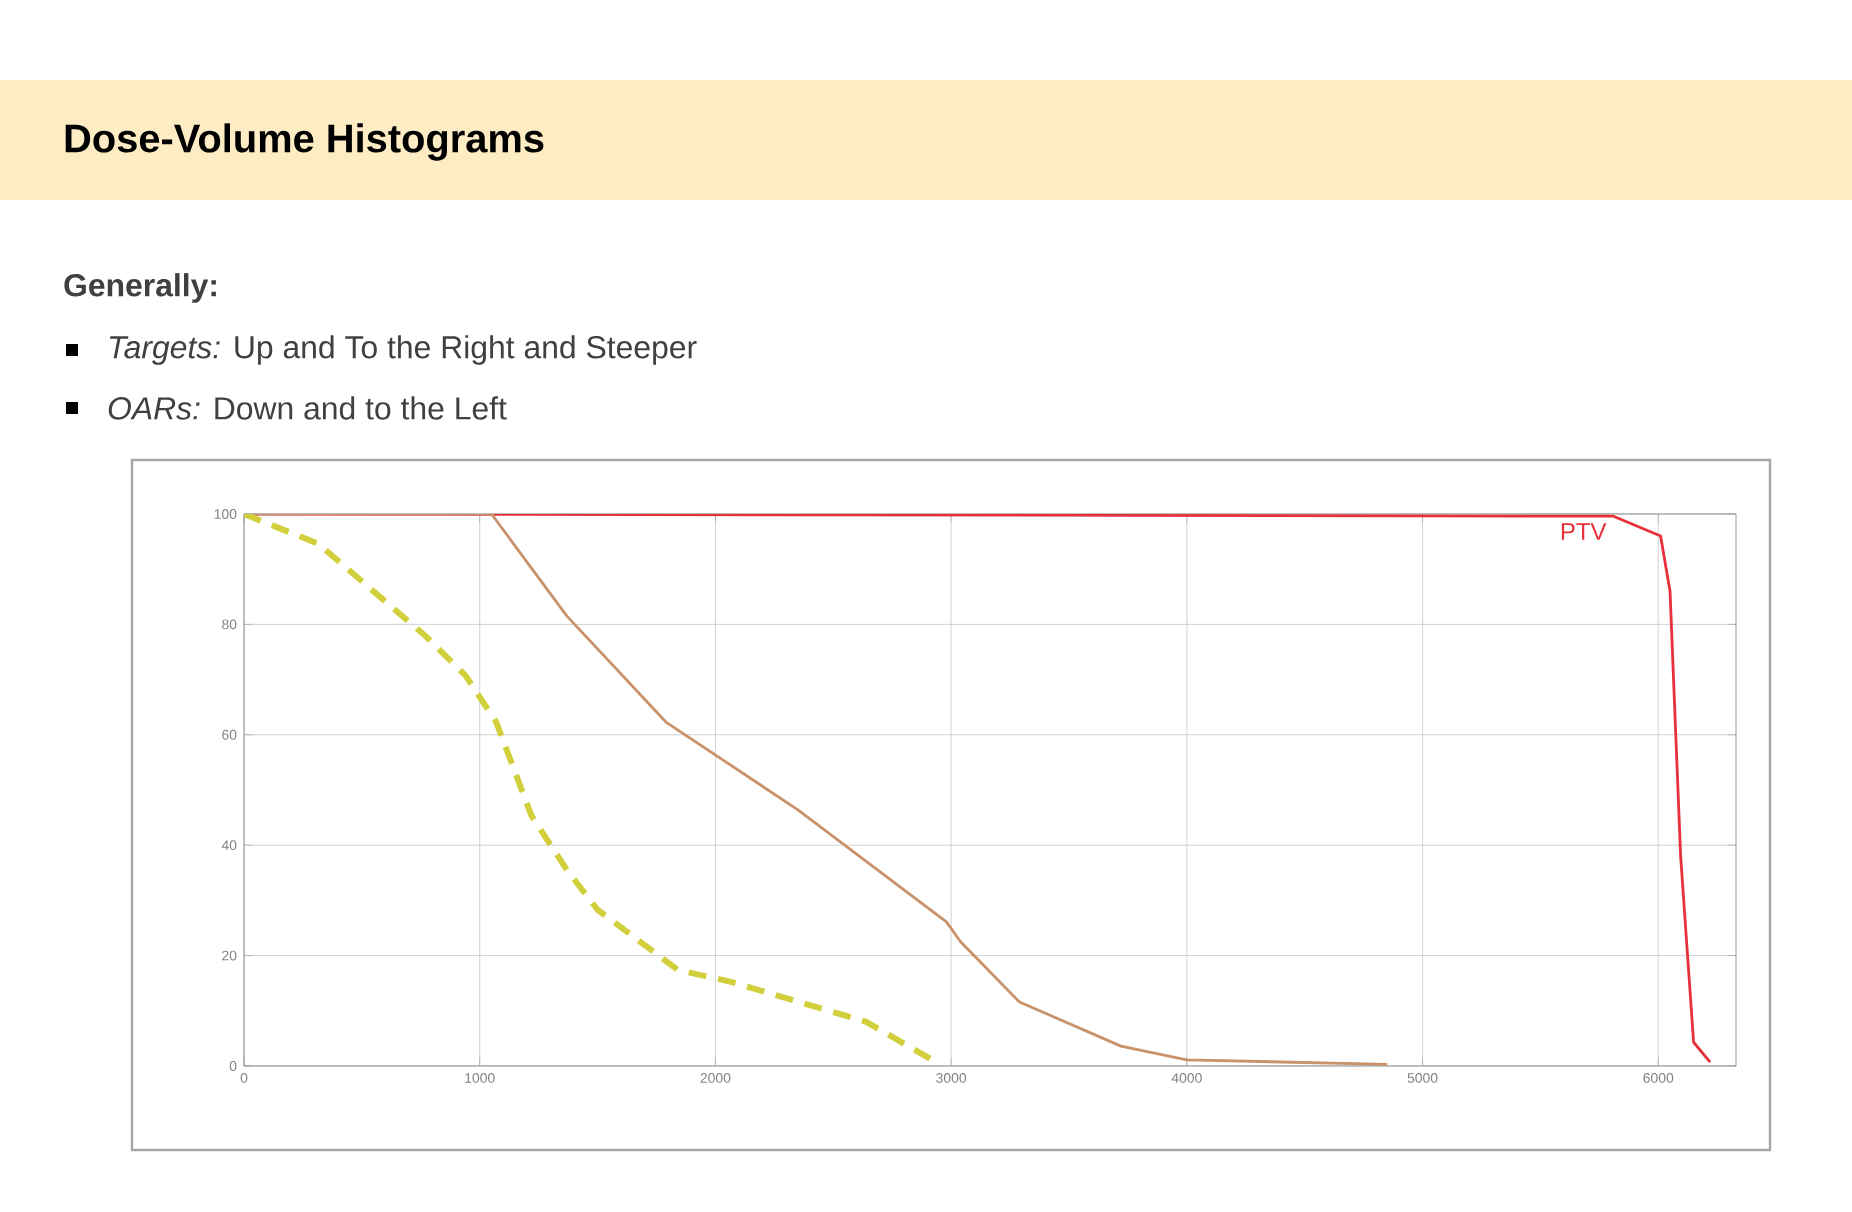 The width and height of the screenshot is (1852, 1212). Describe the element at coordinates (140, 288) in the screenshot. I see `chart-subtitle: Generally:` at that location.